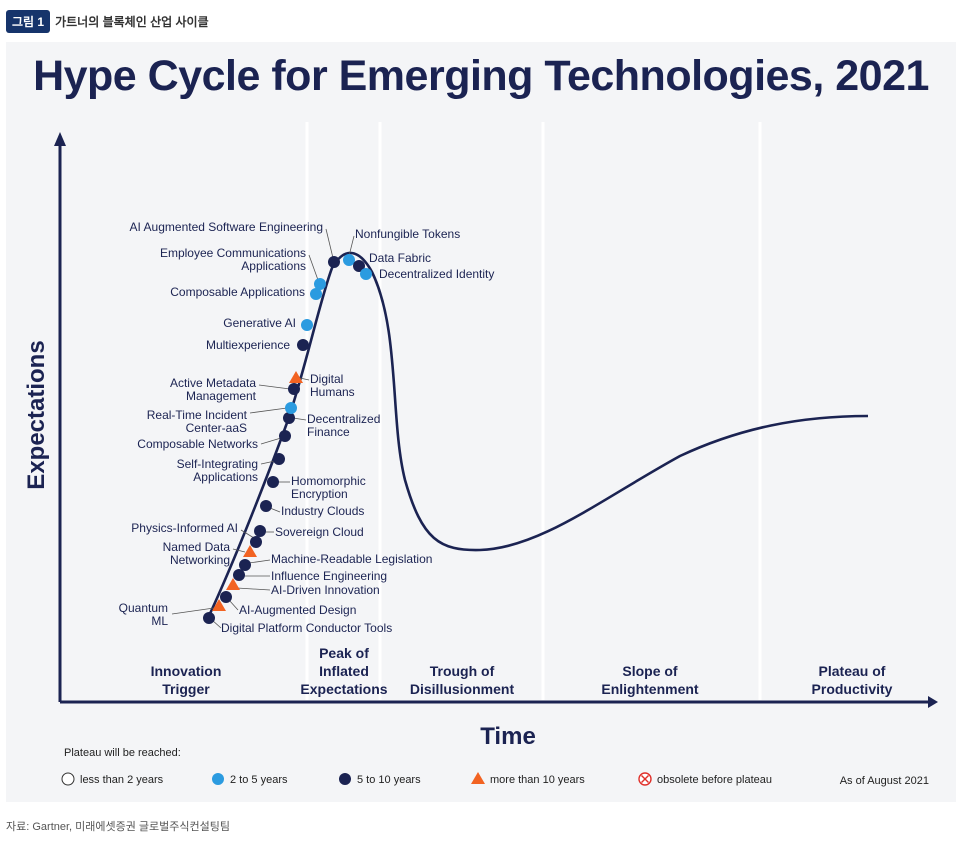 The width and height of the screenshot is (966, 843). I want to click on label-industry-clouds: Industry Clouds, so click(322, 511).